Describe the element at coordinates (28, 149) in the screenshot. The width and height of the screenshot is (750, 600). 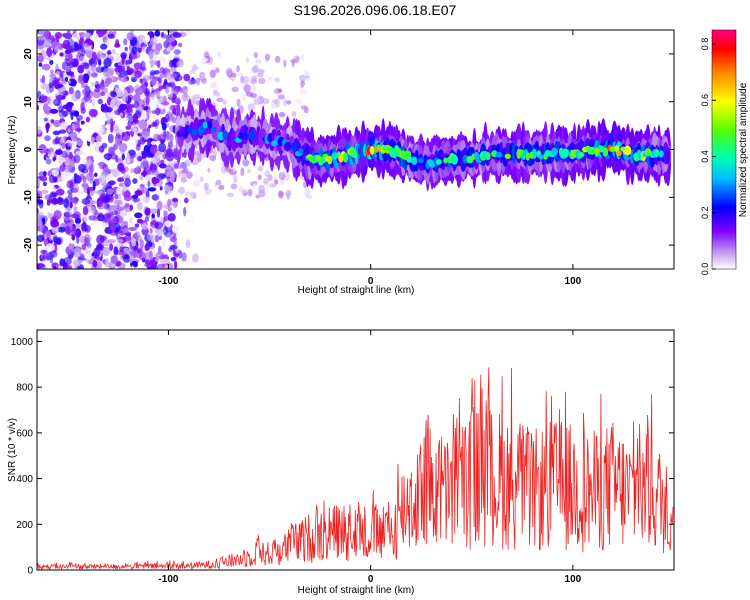
I see `y-tick-label: 0` at that location.